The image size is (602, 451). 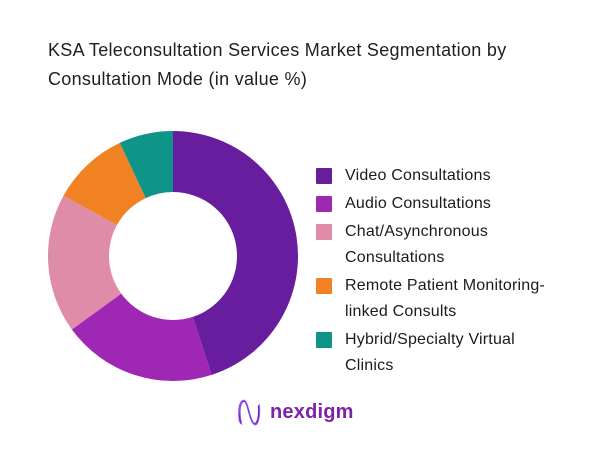 I want to click on legend-label: Hybrid/Specialty Virtual Clinics, so click(x=430, y=352).